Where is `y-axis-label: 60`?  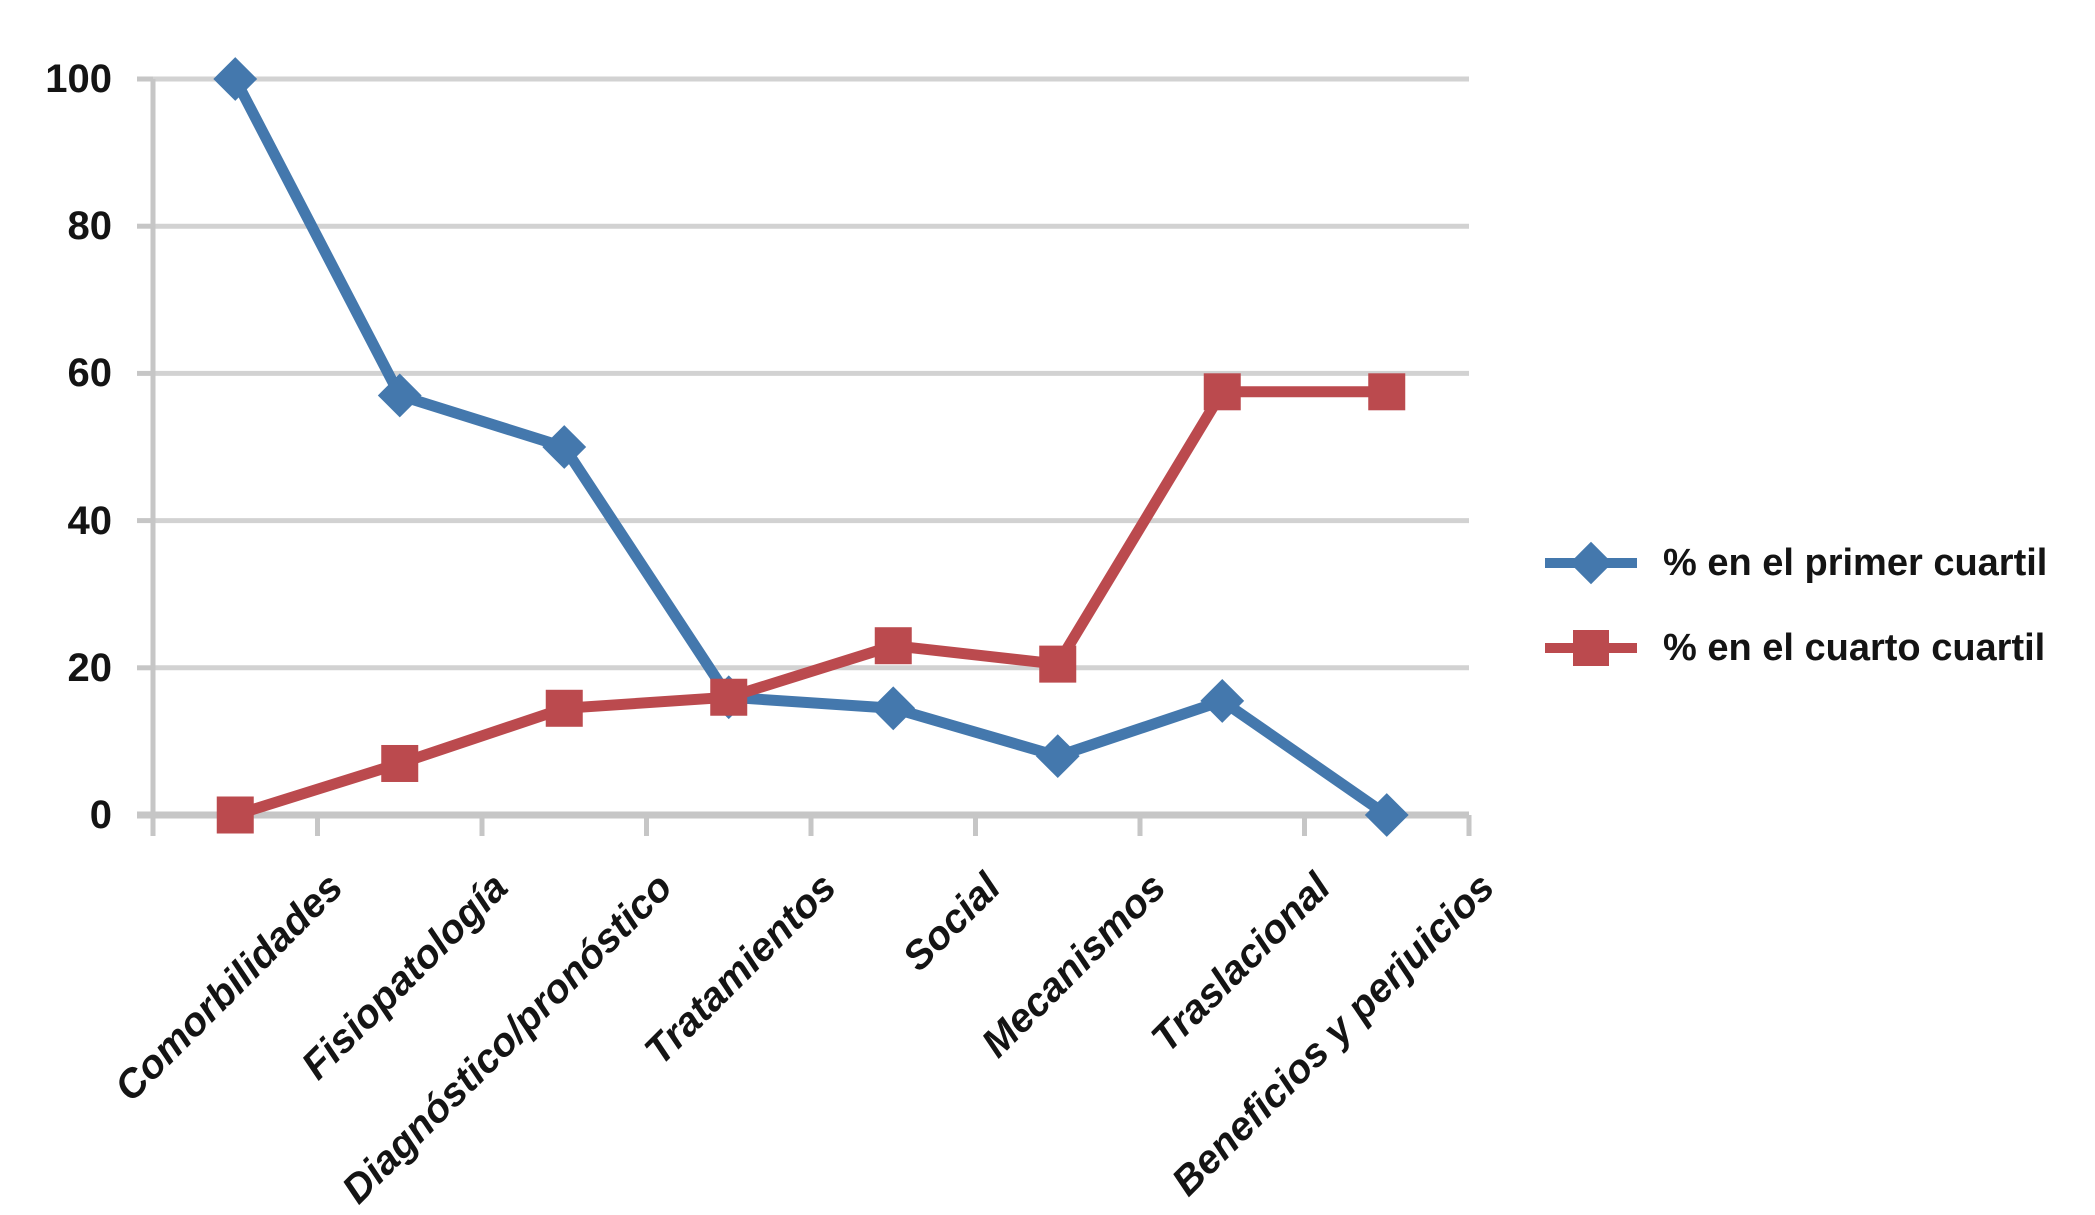
y-axis-label: 60 is located at coordinates (90, 373).